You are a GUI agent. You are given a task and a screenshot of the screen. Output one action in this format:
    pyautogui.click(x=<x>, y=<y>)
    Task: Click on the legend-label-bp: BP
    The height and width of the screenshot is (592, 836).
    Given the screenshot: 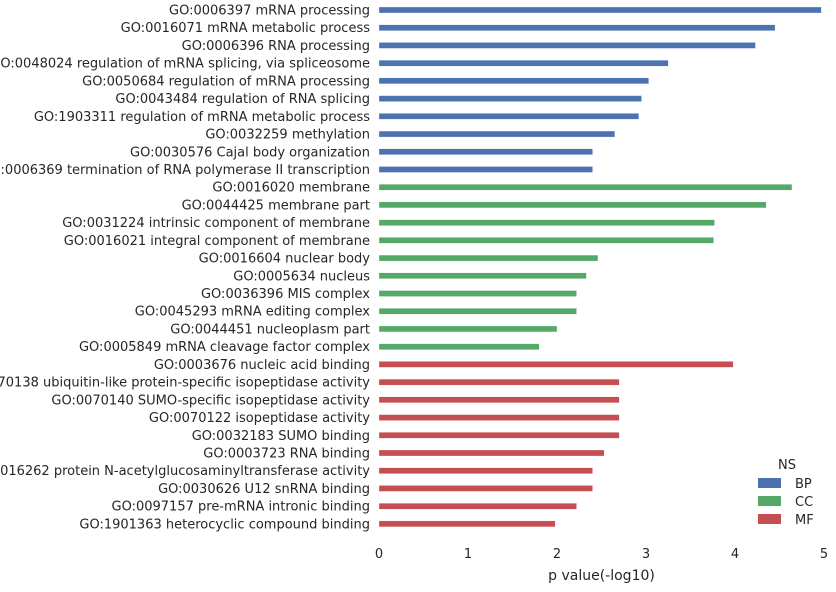 What is the action you would take?
    pyautogui.click(x=803, y=484)
    